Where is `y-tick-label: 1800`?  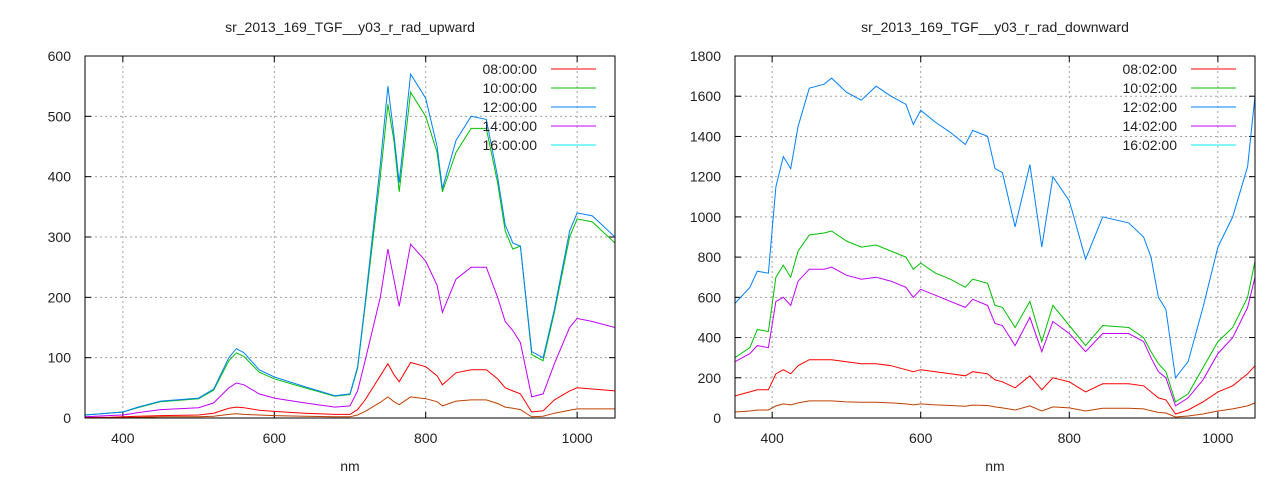
y-tick-label: 1800 is located at coordinates (705, 56).